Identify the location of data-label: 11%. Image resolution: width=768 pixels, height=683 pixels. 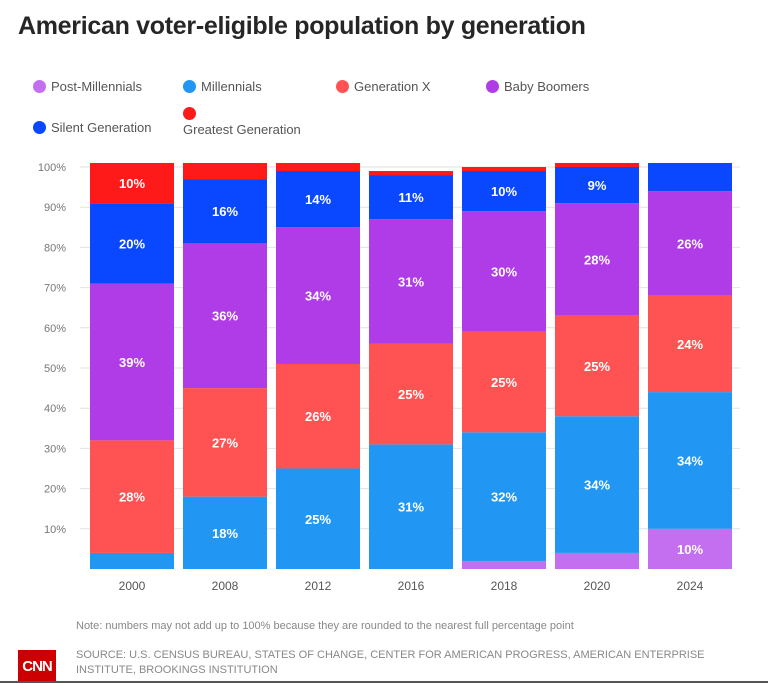
(411, 197).